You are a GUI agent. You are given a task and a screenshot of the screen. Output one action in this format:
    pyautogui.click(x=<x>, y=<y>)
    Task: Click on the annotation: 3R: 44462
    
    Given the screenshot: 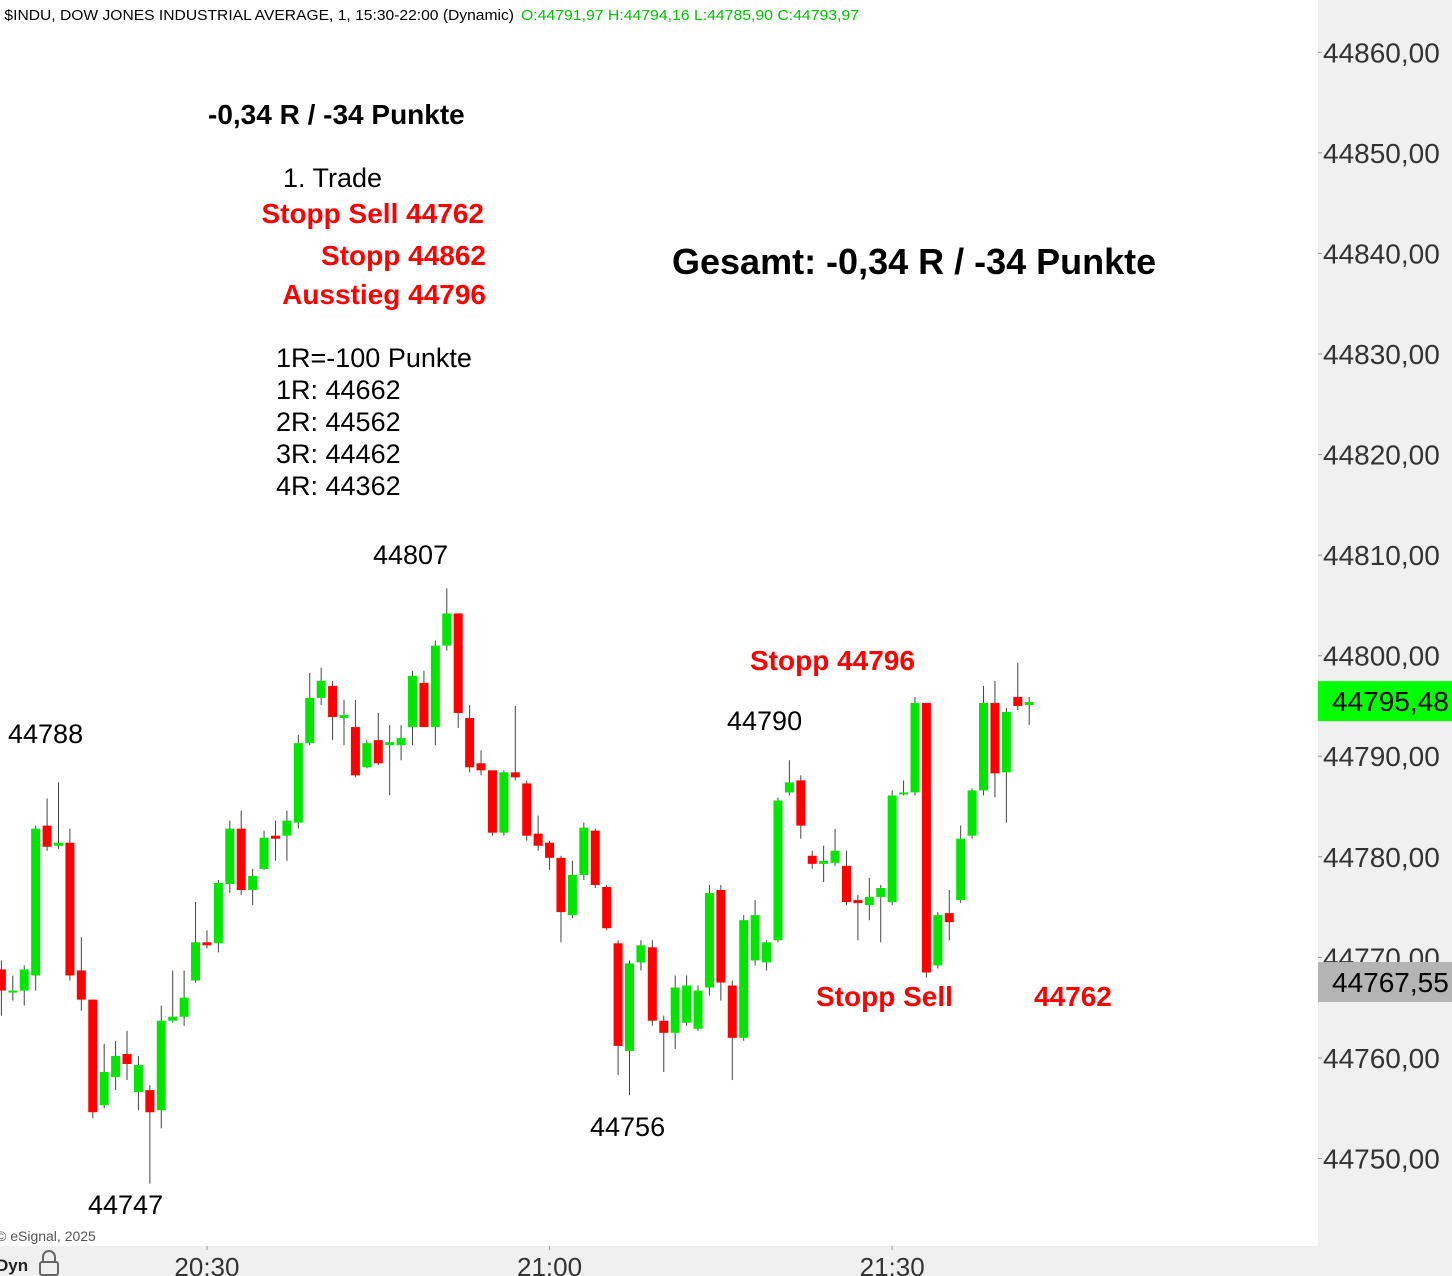 What is the action you would take?
    pyautogui.click(x=338, y=454)
    